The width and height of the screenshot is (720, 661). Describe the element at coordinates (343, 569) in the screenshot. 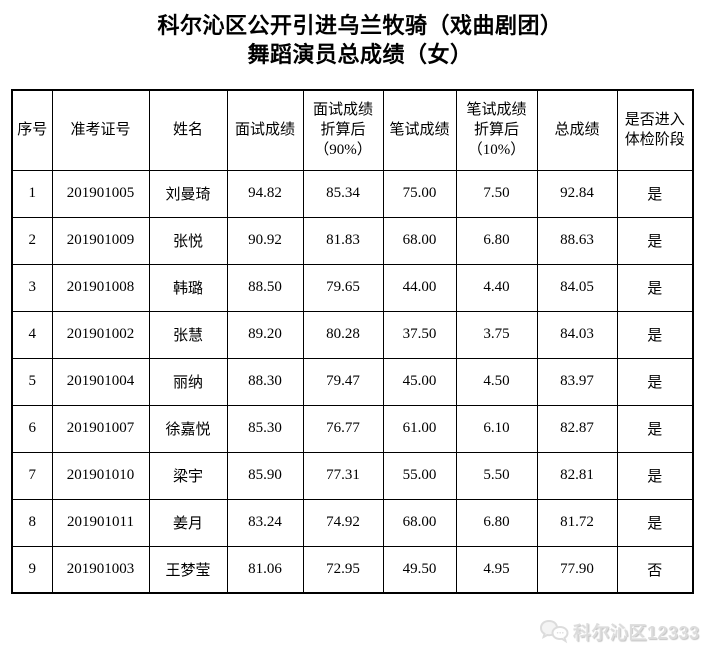

I see `table-cell-col-4: 72.95` at that location.